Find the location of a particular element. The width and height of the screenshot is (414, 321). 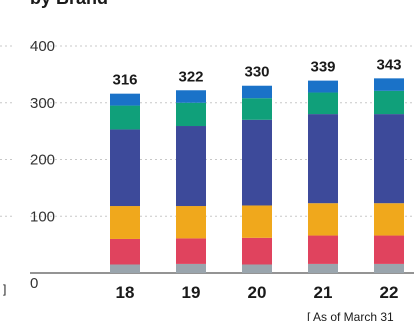

left-edge-mark: ] is located at coordinates (4, 289).